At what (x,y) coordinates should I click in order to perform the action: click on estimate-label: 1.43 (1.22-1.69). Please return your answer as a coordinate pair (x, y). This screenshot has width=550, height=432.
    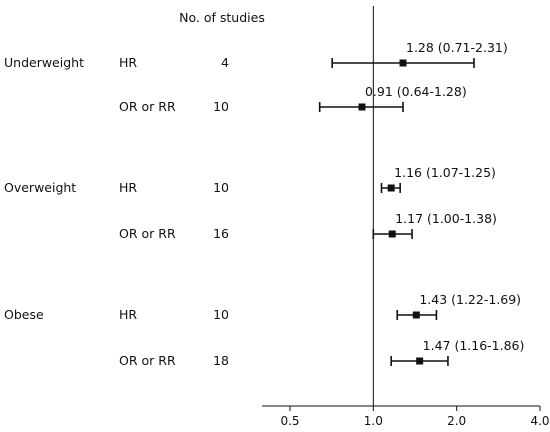
    Looking at the image, I should click on (470, 299).